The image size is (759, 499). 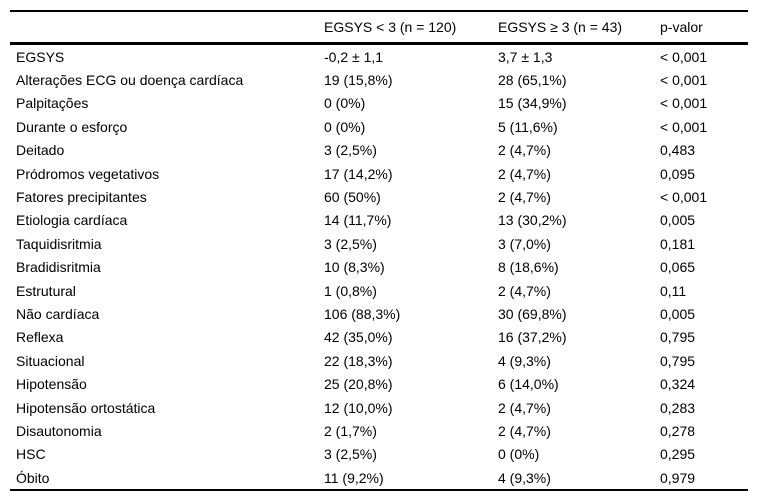 What do you see at coordinates (358, 407) in the screenshot?
I see `cell-egsys-lt3: 12 (10,0%)` at bounding box center [358, 407].